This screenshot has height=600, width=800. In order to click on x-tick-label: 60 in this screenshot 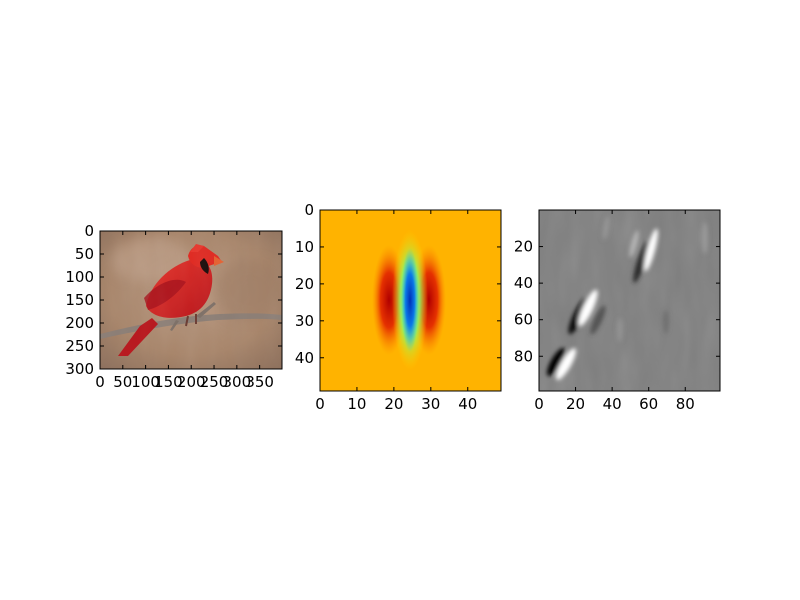, I will do `click(648, 404)`.